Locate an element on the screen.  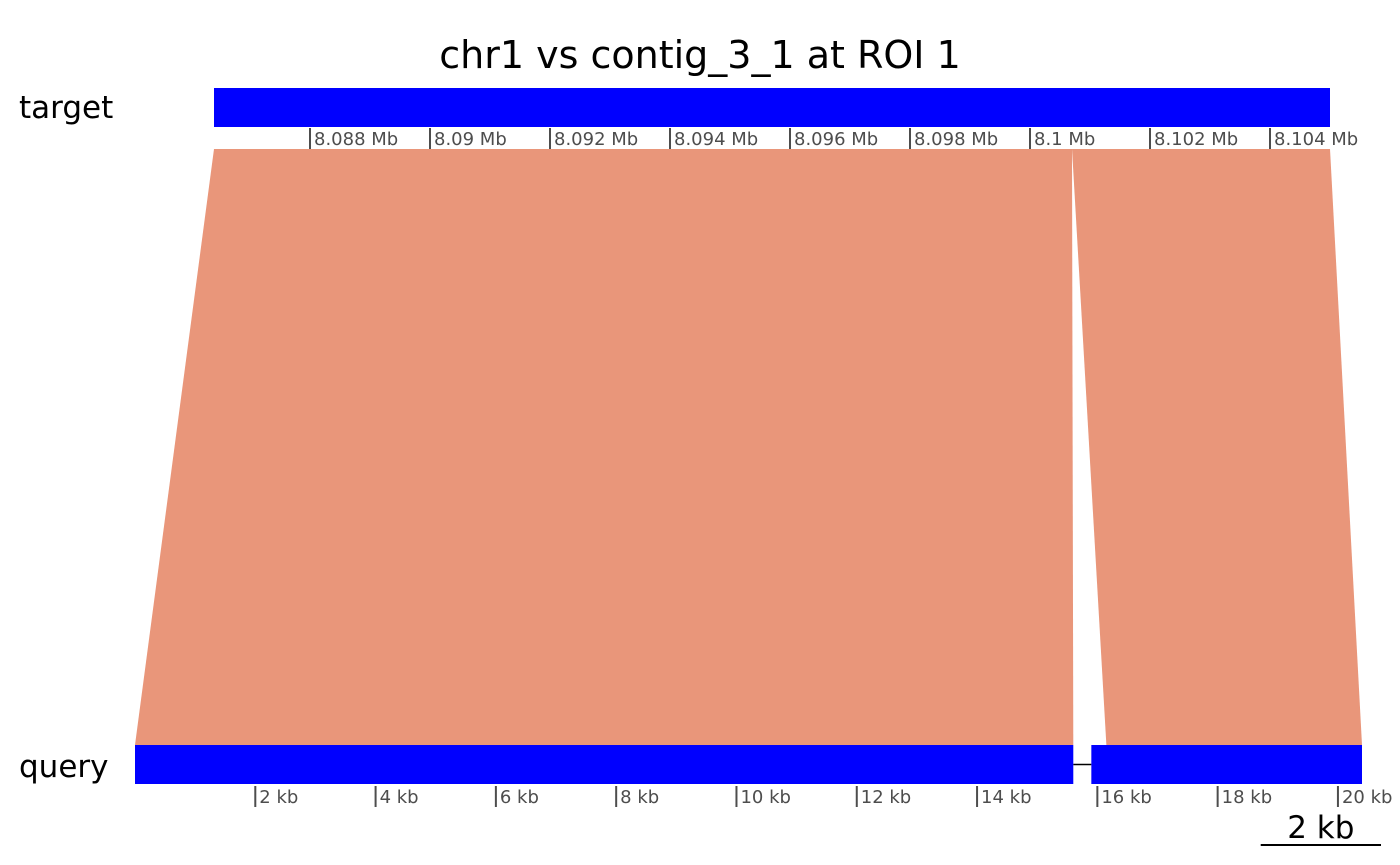
target-track is located at coordinates (772, 107).